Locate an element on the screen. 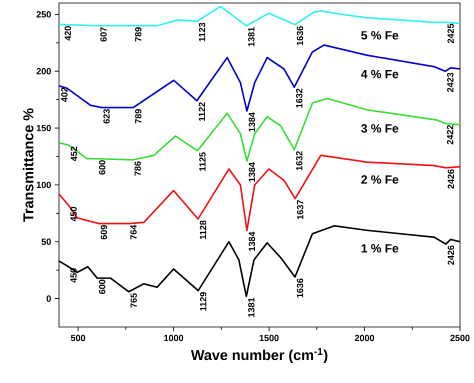 The image size is (474, 383). x-tick-label: 2500 is located at coordinates (460, 338).